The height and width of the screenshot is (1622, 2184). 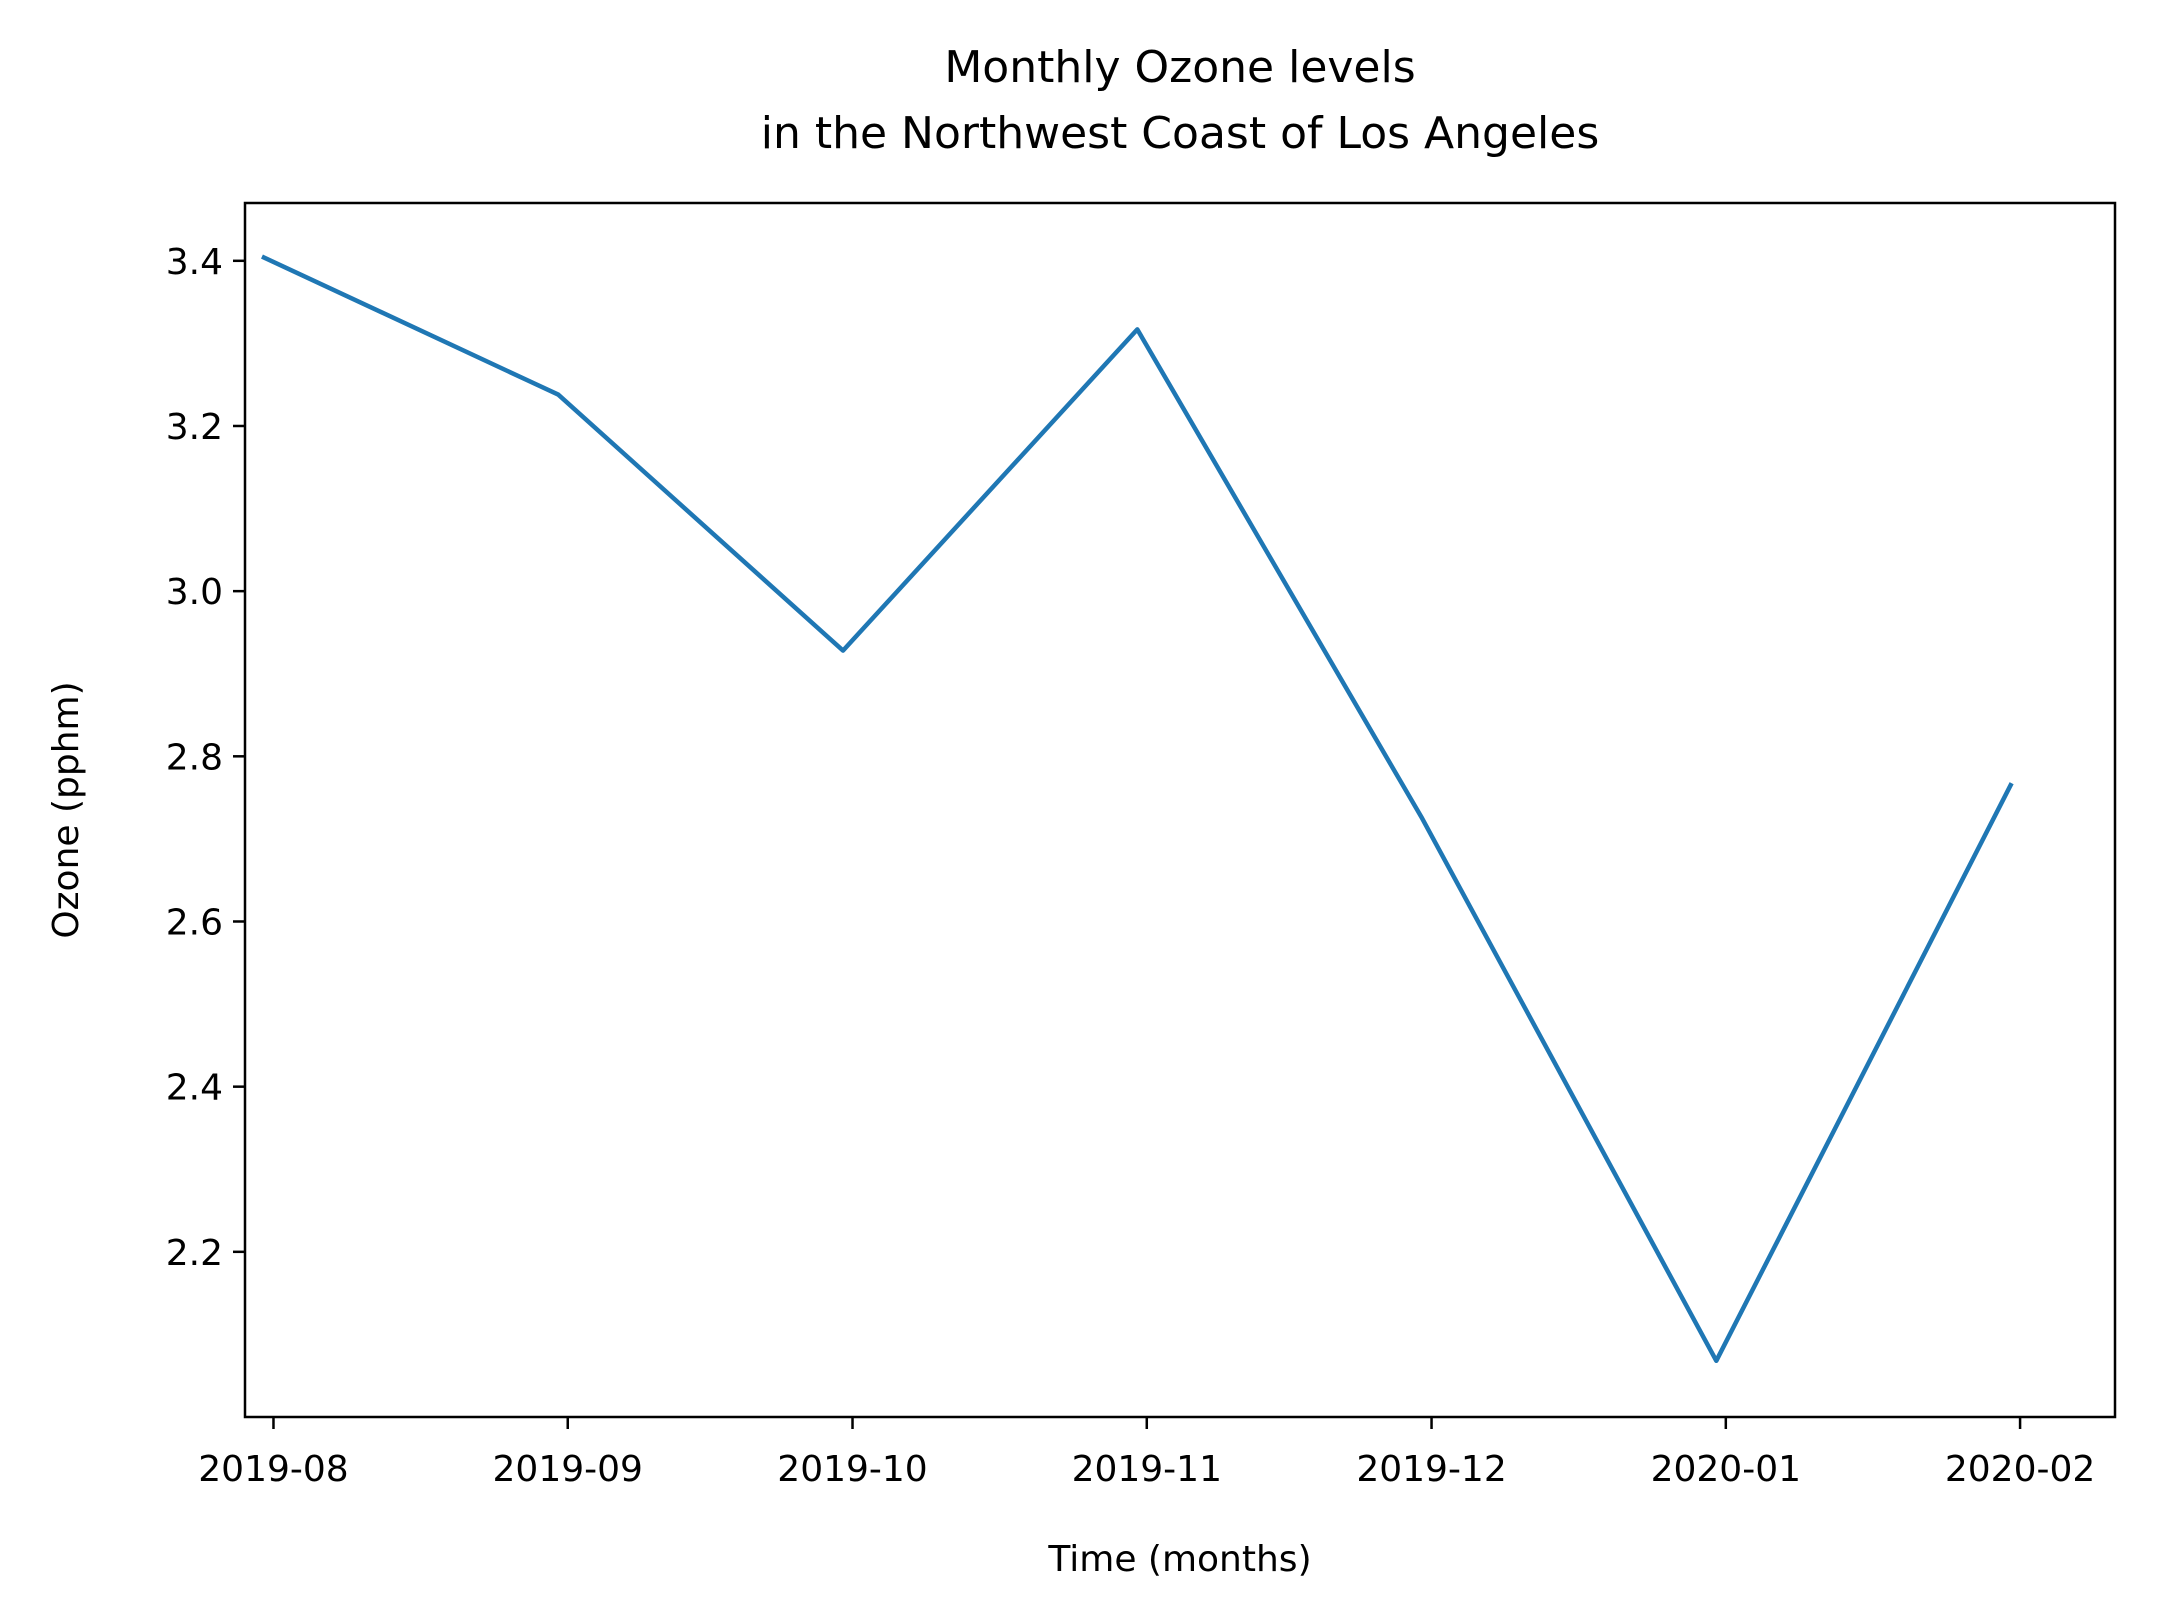 I want to click on y-tick-label: 3.0, so click(x=194, y=592).